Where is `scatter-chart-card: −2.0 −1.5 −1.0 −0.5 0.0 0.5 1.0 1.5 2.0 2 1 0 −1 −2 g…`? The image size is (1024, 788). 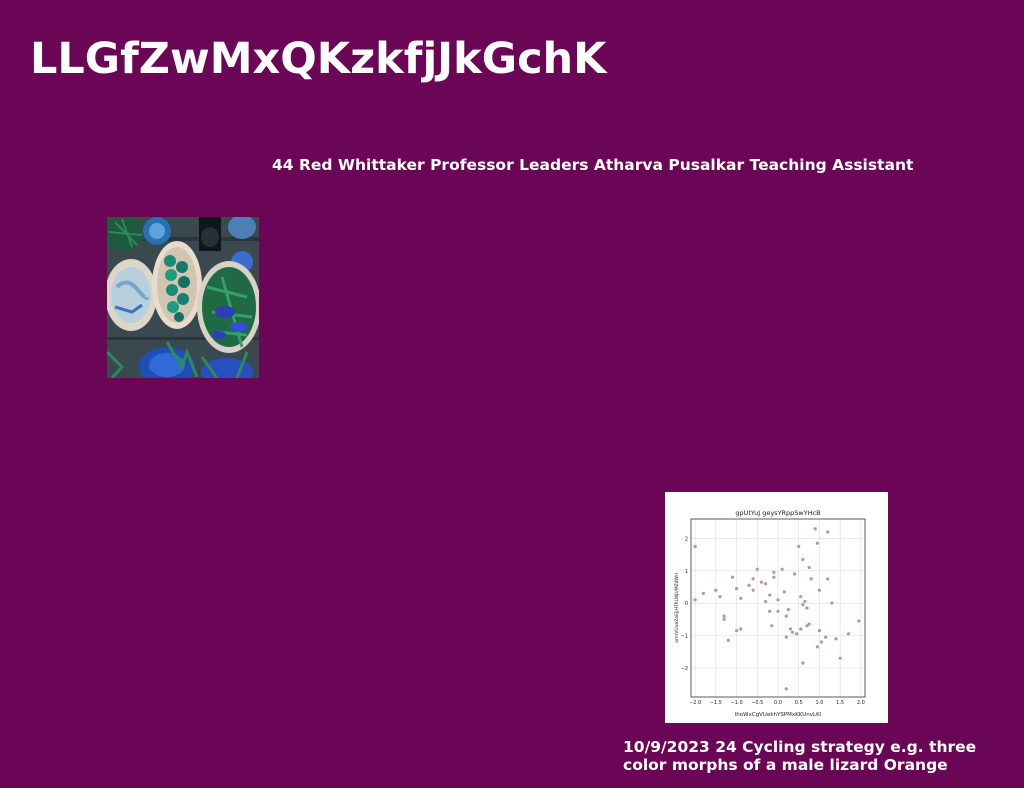 scatter-chart-card: −2.0 −1.5 −1.0 −0.5 0.0 0.5 1.0 1.5 2.0 2 1 0 −1 −2 g… is located at coordinates (776, 607).